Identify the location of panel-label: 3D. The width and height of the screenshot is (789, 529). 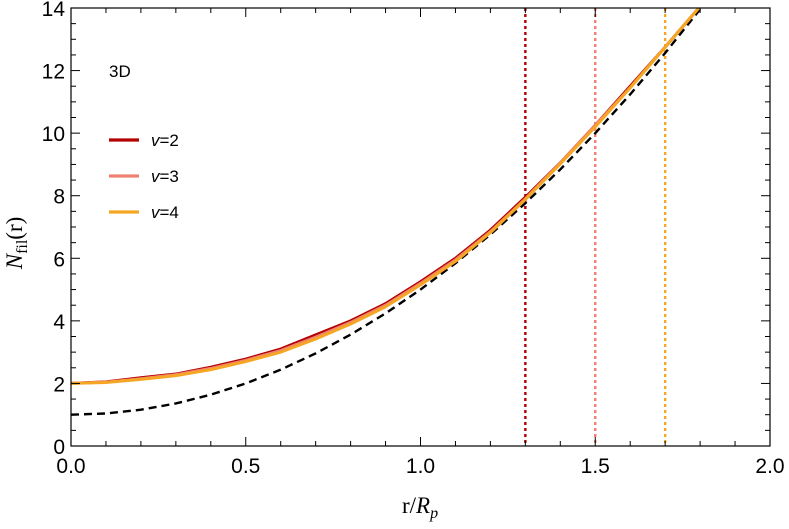
(120, 71).